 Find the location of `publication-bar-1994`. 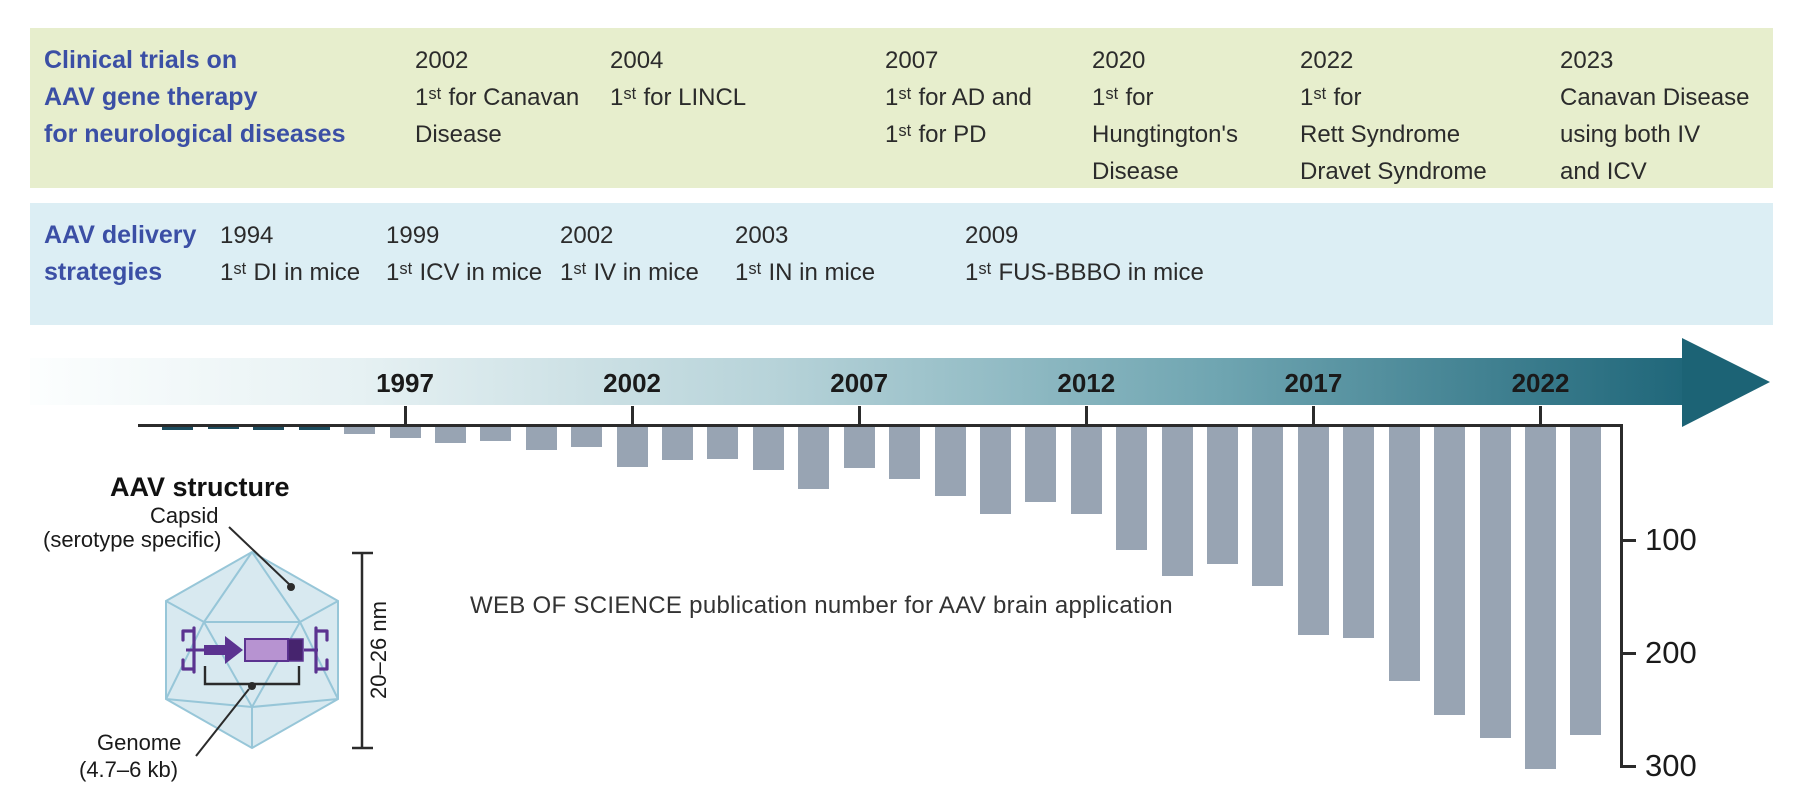

publication-bar-1994 is located at coordinates (269, 429).